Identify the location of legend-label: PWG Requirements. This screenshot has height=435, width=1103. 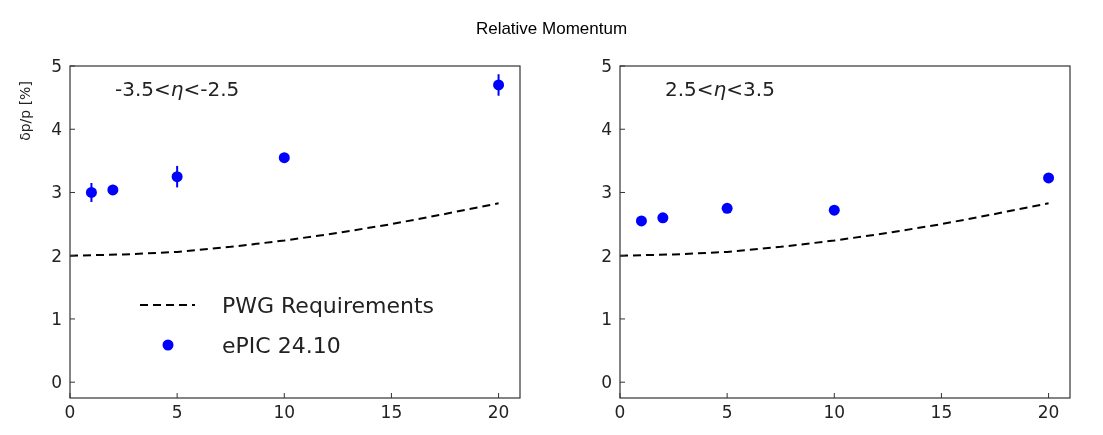
(328, 305).